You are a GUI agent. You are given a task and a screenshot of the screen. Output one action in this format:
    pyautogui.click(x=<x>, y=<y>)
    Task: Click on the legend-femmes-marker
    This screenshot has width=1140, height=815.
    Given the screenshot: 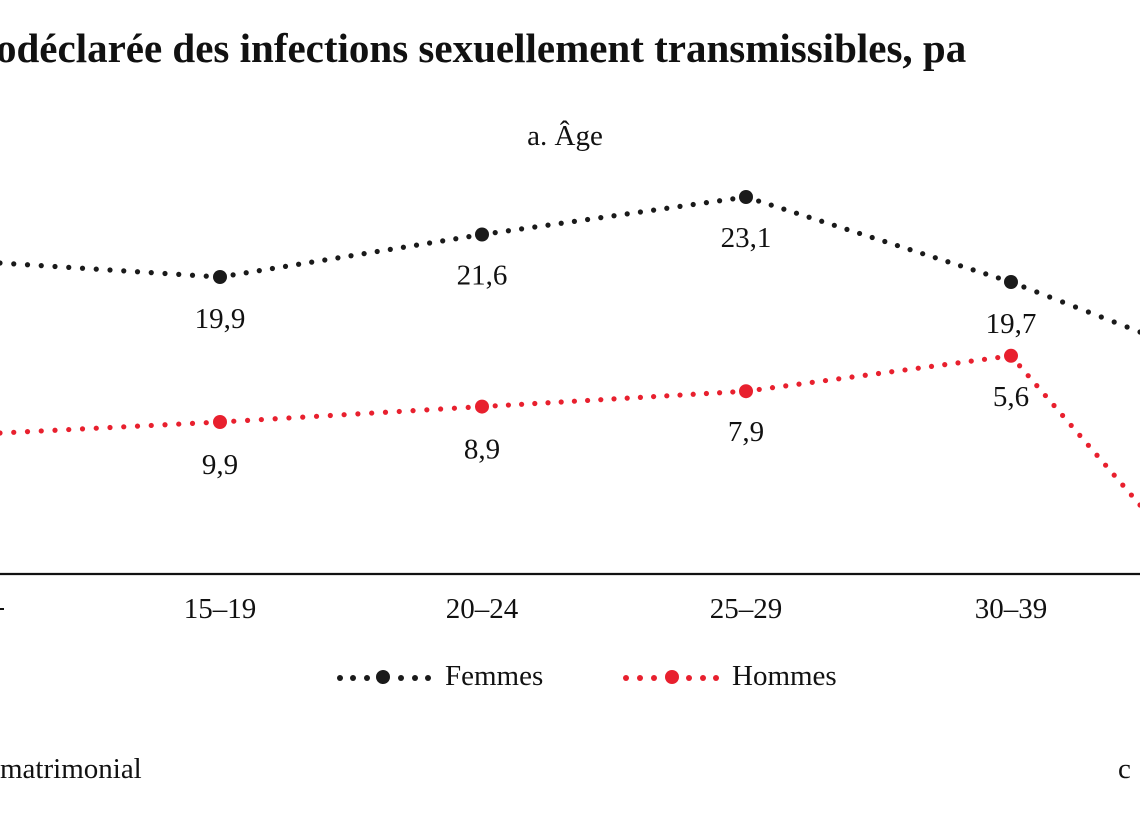 What is the action you would take?
    pyautogui.click(x=384, y=677)
    